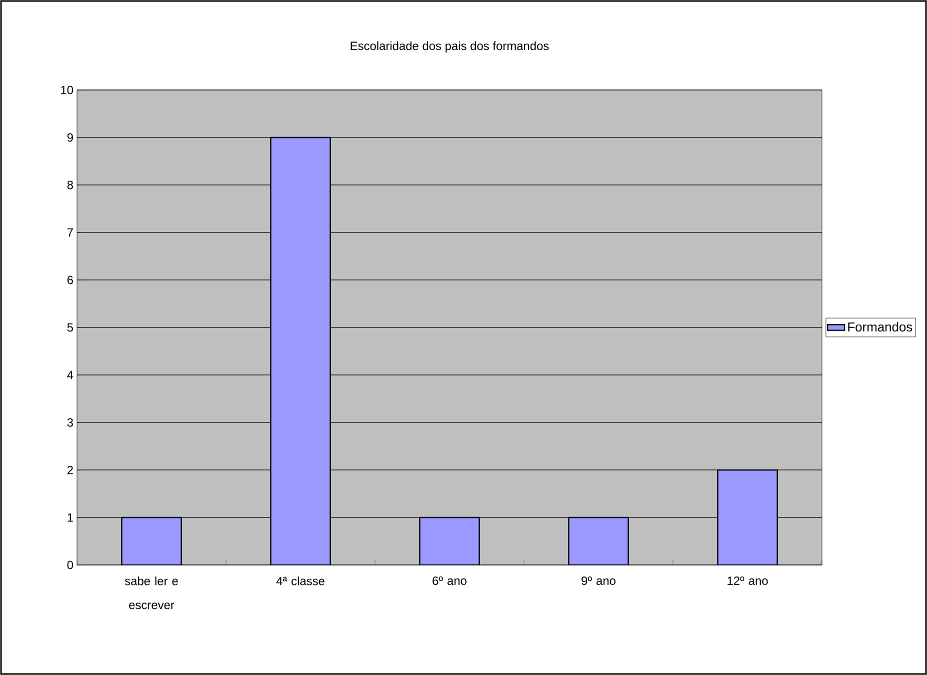 The width and height of the screenshot is (927, 675). I want to click on chart-title: Escolaridade dos pais dos formandos, so click(449, 46).